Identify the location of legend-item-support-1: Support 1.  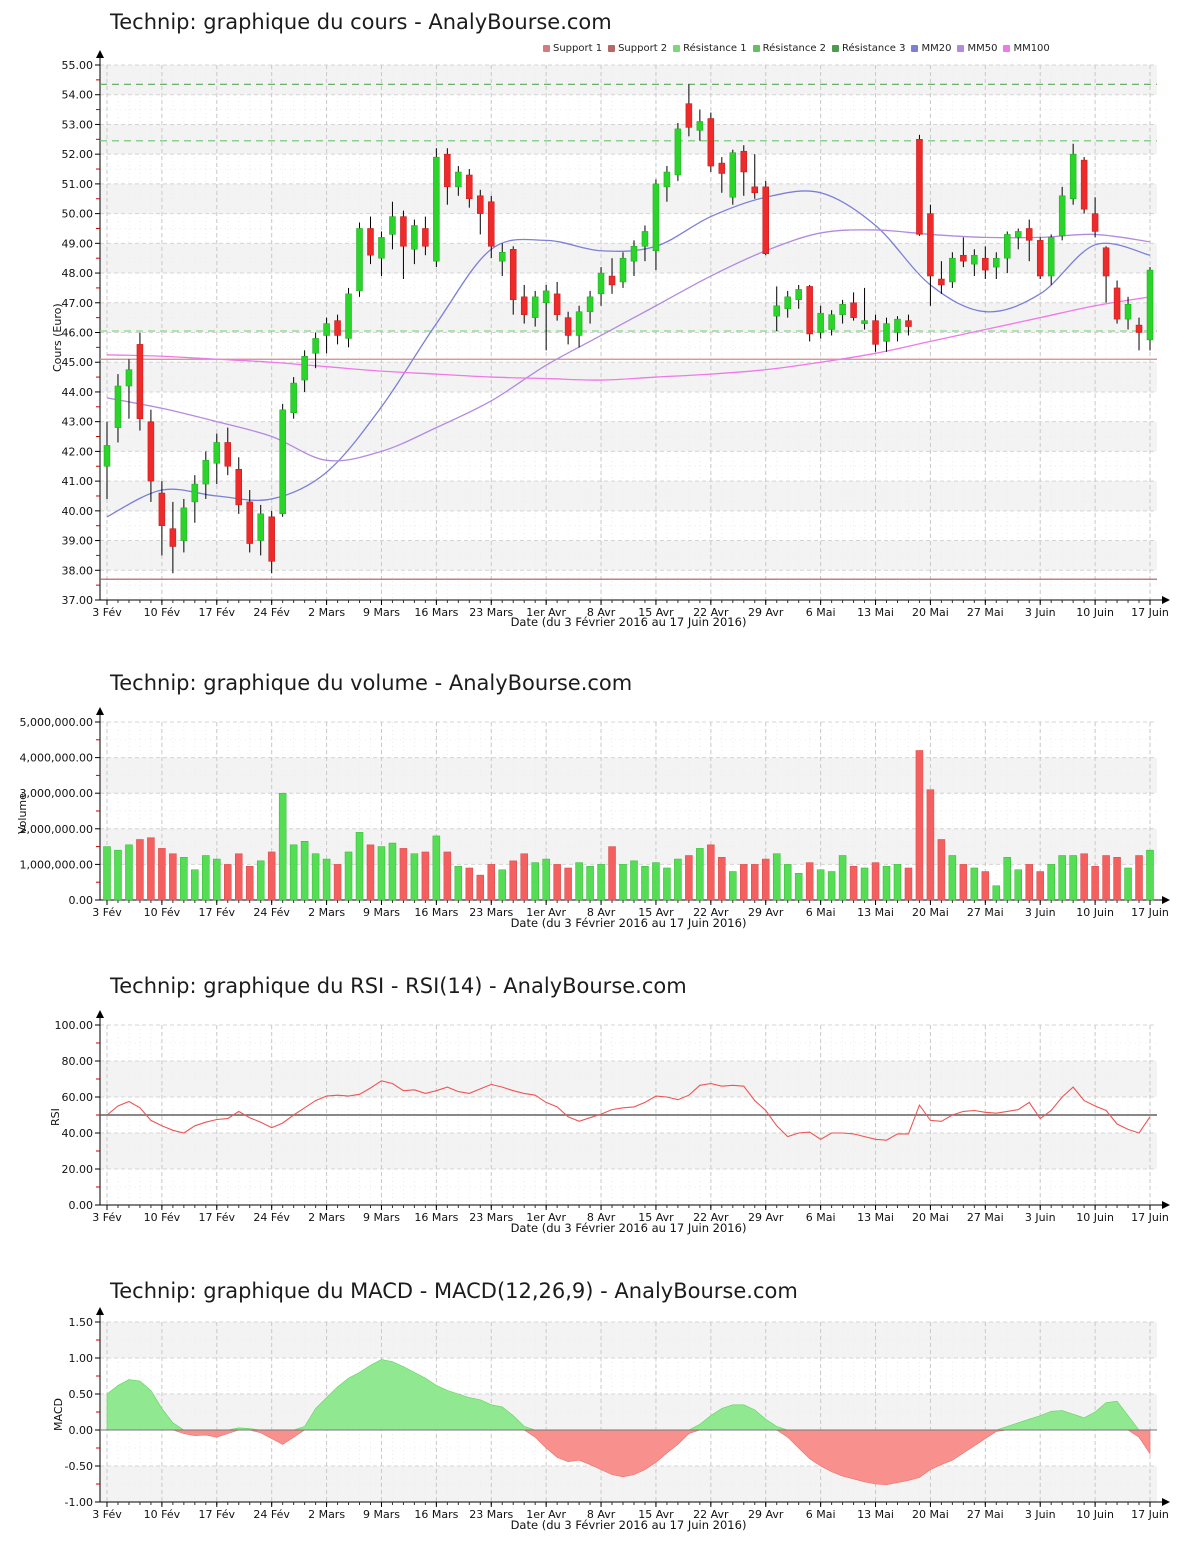
(572, 48).